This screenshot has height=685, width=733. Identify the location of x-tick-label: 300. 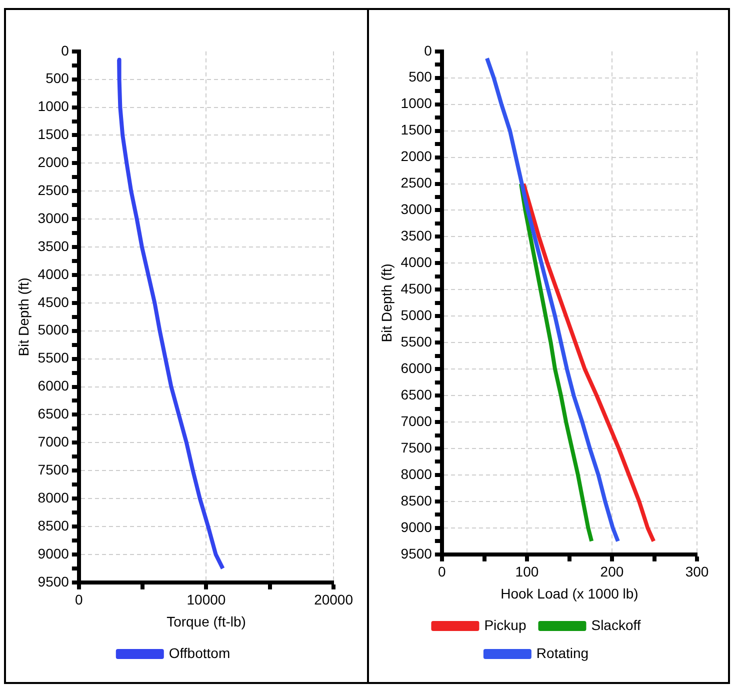
(697, 572).